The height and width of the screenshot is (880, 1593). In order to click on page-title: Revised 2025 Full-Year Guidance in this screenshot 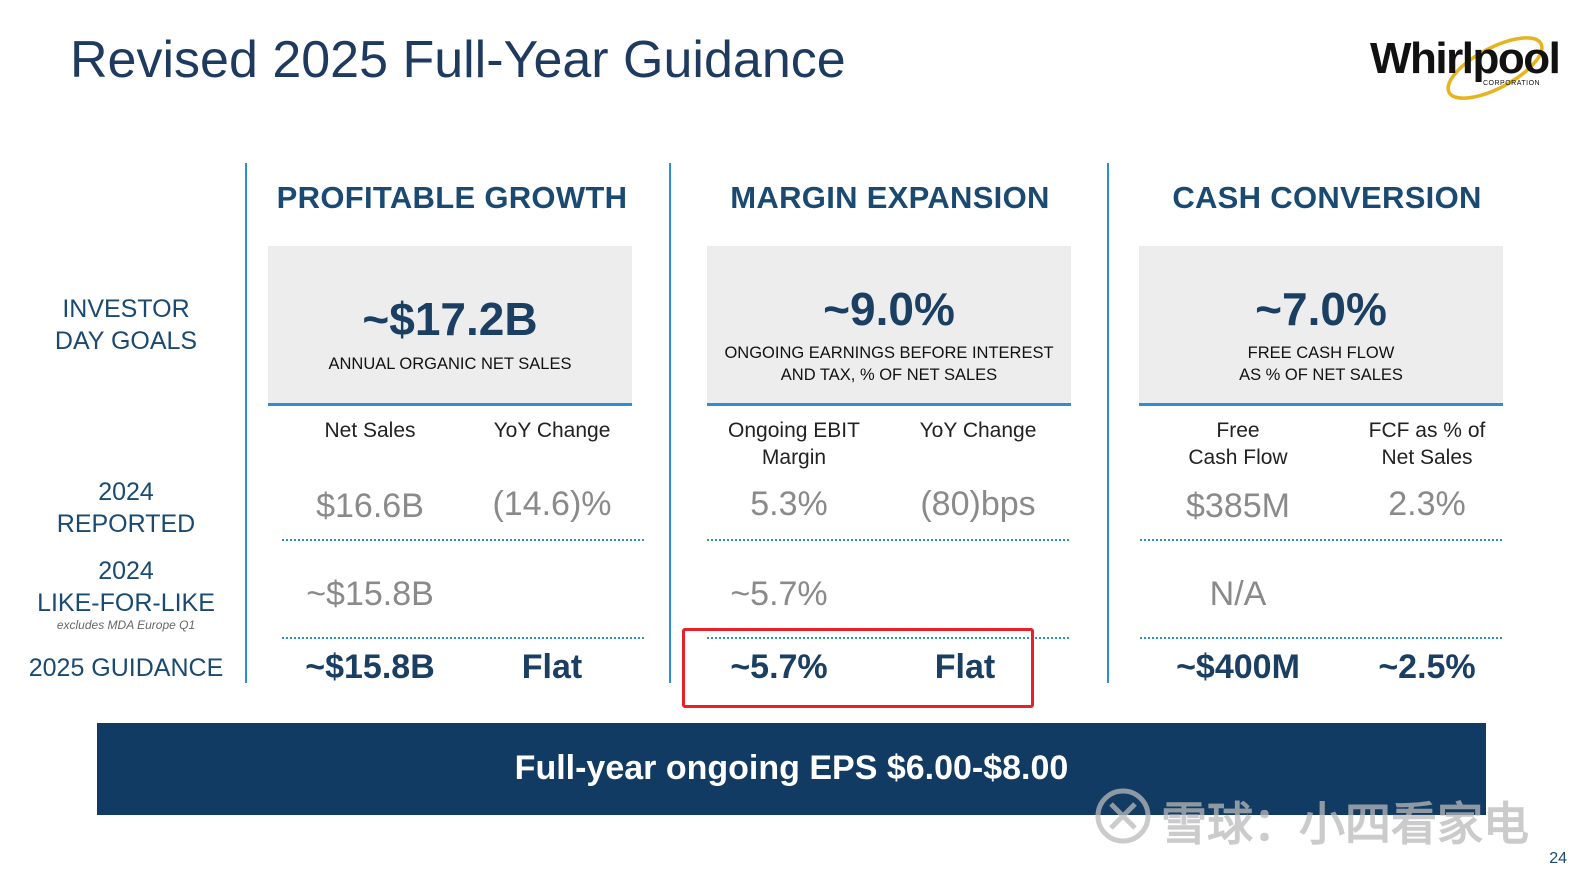, I will do `click(458, 60)`.